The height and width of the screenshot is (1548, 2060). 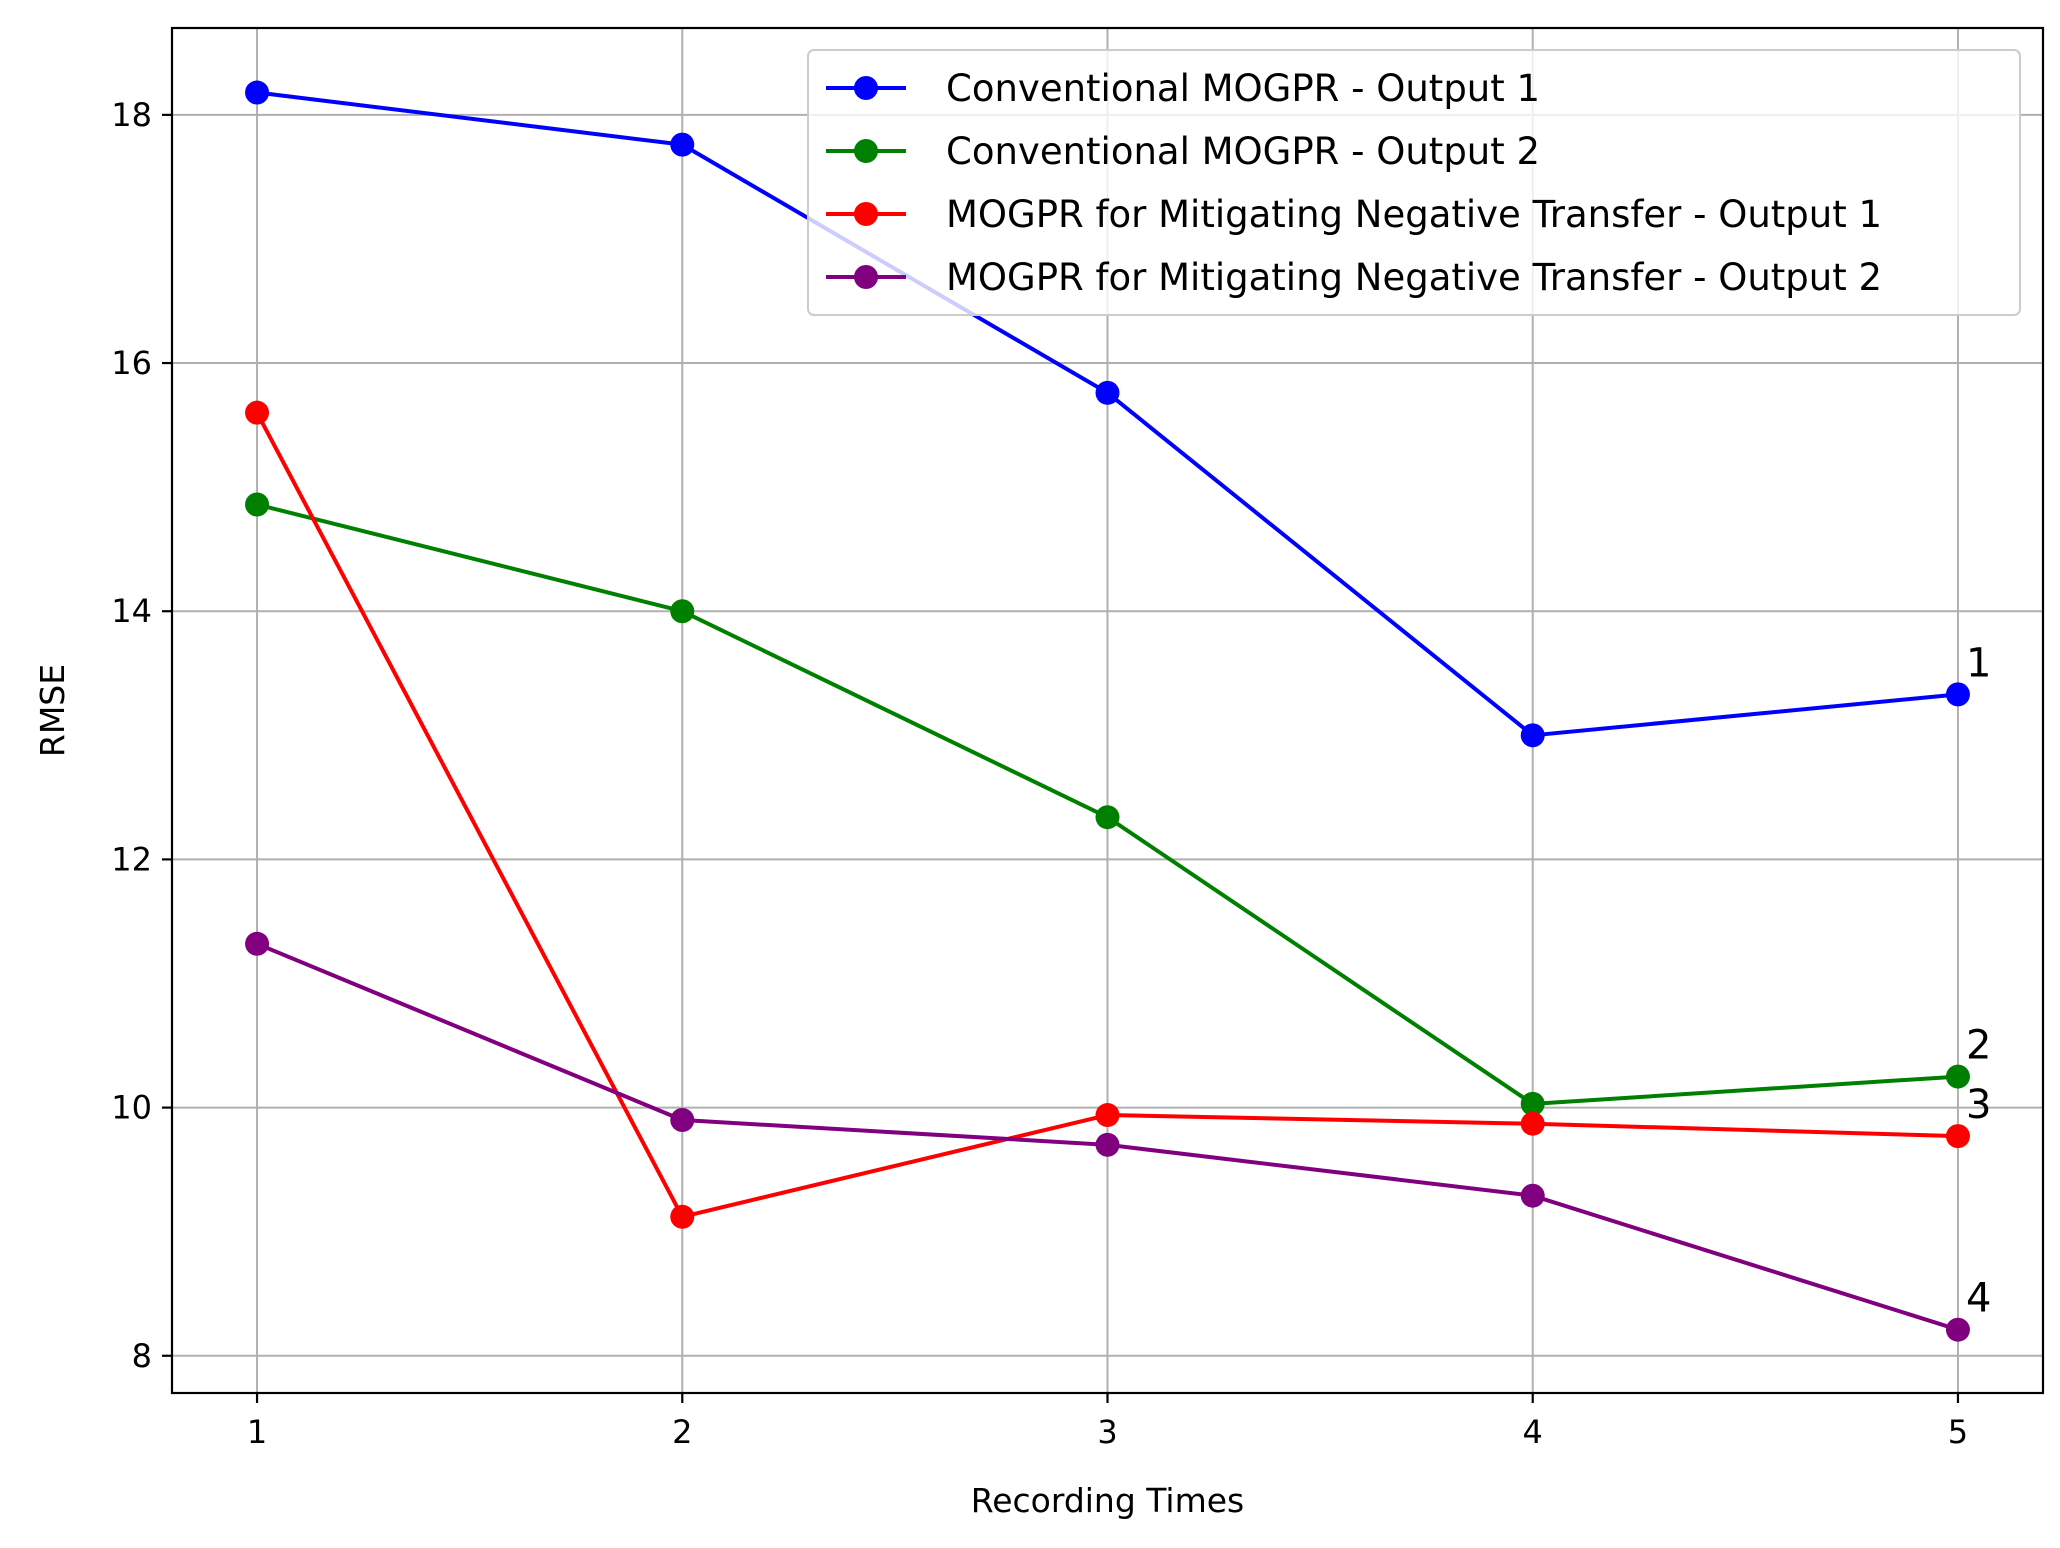 I want to click on x-axis-label: Recording Times, so click(x=1108, y=1500).